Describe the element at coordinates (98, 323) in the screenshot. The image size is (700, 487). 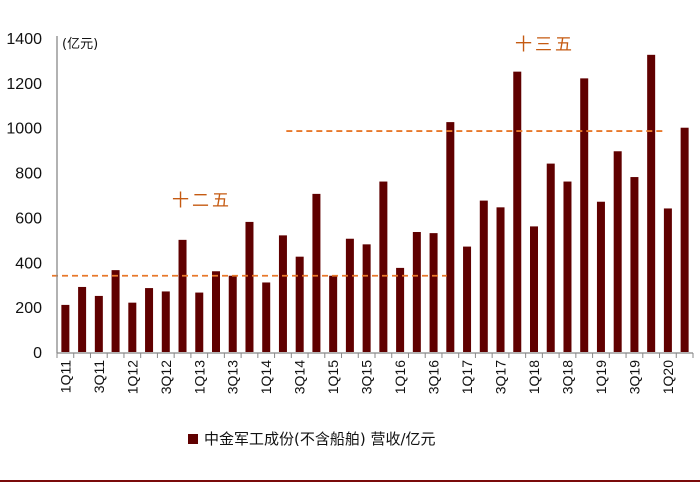
I see `bar-3Q11` at that location.